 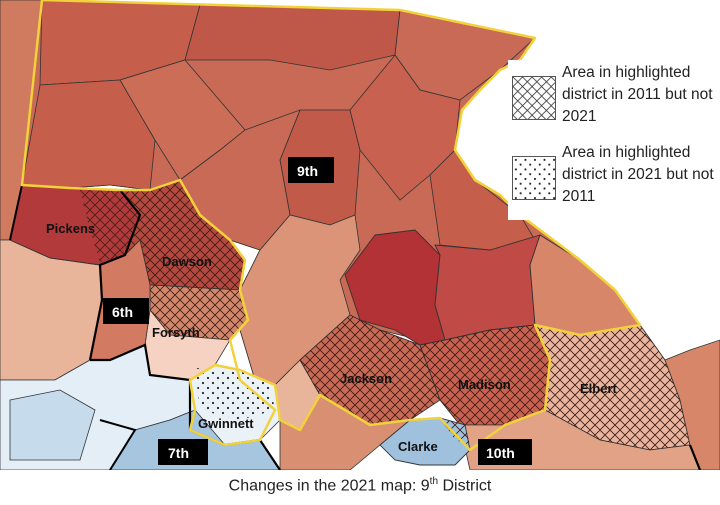 I want to click on elbert-crosshatch, so click(x=612, y=387).